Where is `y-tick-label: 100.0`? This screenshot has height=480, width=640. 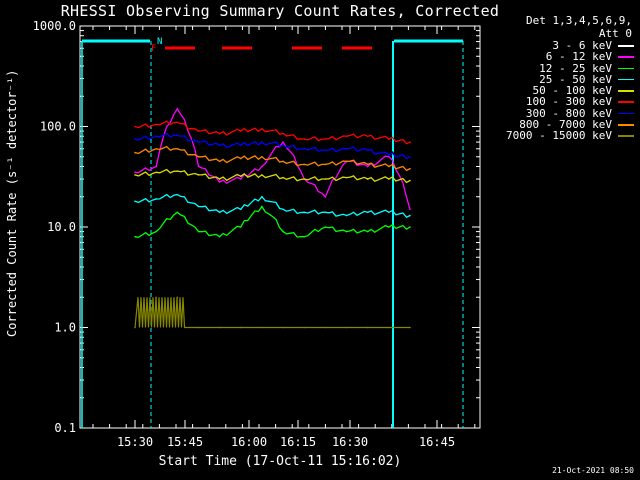 y-tick-label: 100.0 is located at coordinates (58, 127).